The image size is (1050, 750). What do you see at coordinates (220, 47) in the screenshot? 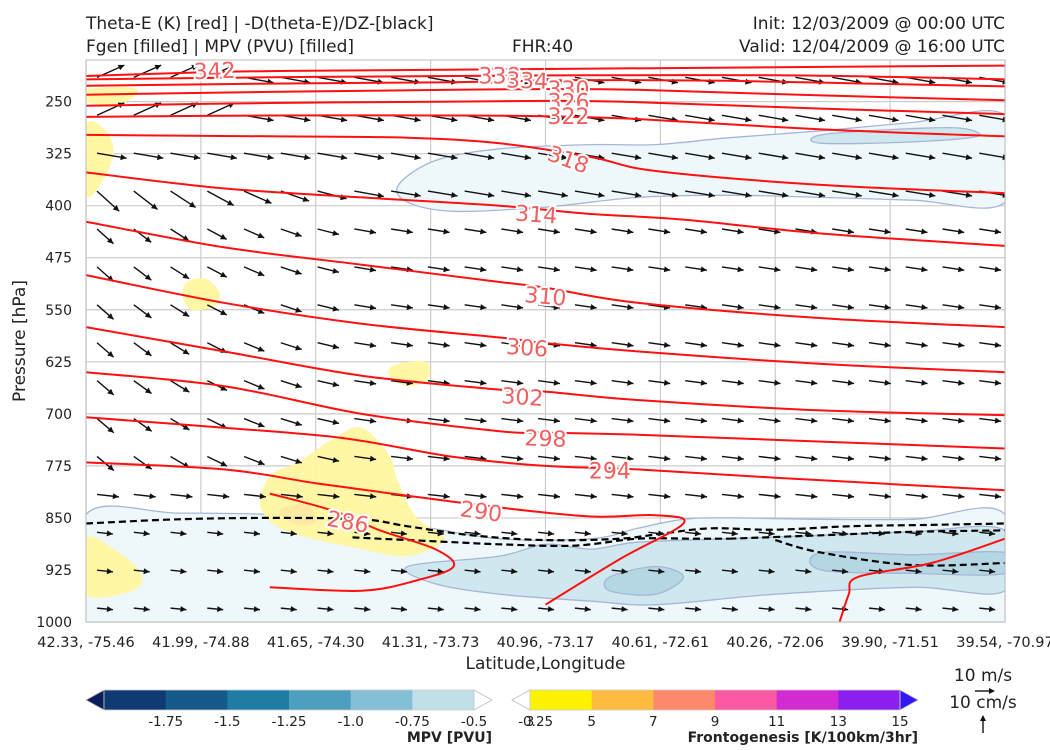
I see `chart-title-line2: Fgen [filled] | MPV (PVU) [filled]` at bounding box center [220, 47].